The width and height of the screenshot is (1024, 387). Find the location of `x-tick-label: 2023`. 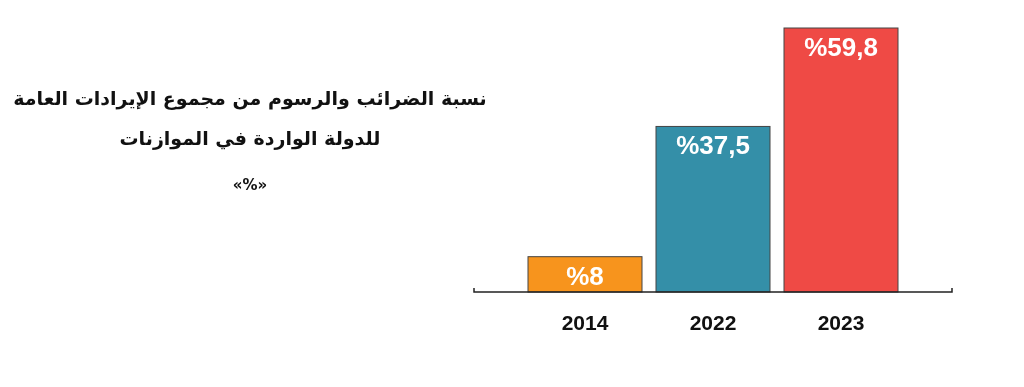

x-tick-label: 2023 is located at coordinates (841, 322).